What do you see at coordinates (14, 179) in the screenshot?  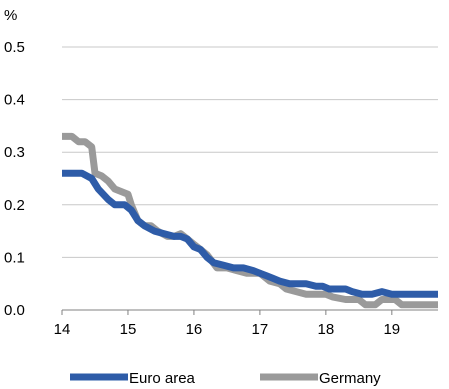 I see `y-axis-ticks: 0.0 0.1 0.2 0.3 0.4 0.5` at bounding box center [14, 179].